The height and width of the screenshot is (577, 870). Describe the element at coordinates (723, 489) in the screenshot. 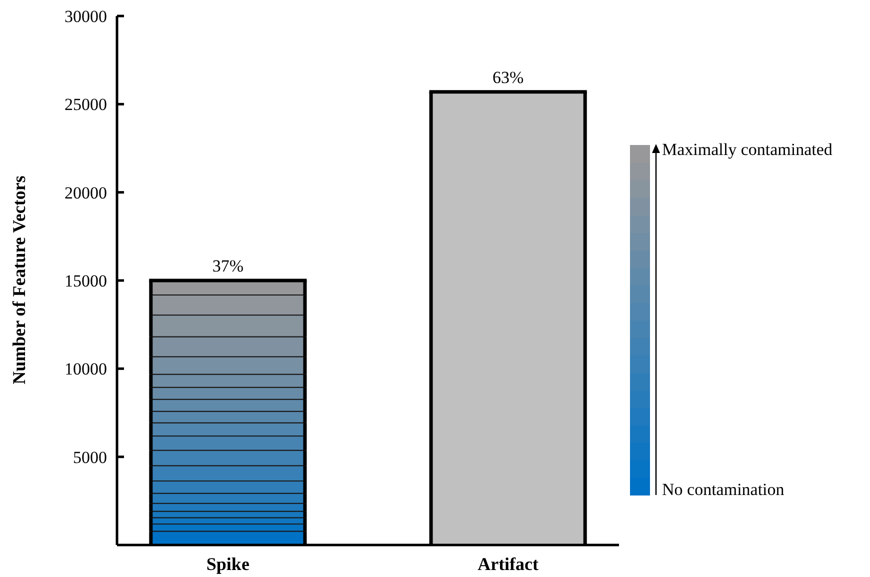

I see `text: No contamination` at that location.